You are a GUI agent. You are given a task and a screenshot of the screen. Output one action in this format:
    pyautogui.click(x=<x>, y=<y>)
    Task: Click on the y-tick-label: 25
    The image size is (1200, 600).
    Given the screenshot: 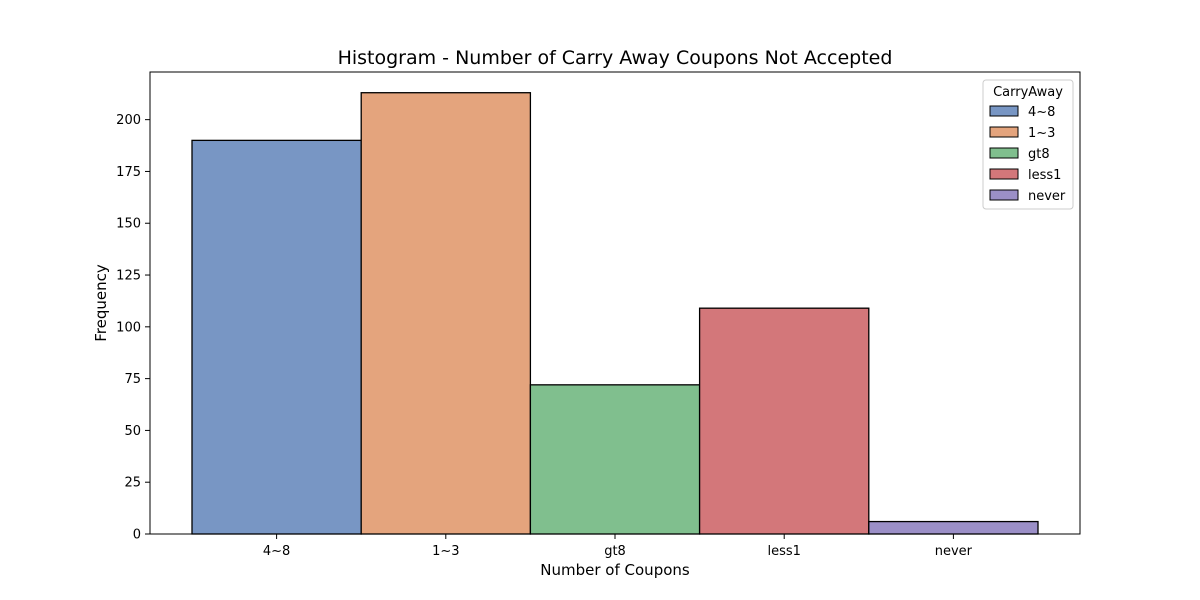 What is the action you would take?
    pyautogui.click(x=132, y=483)
    